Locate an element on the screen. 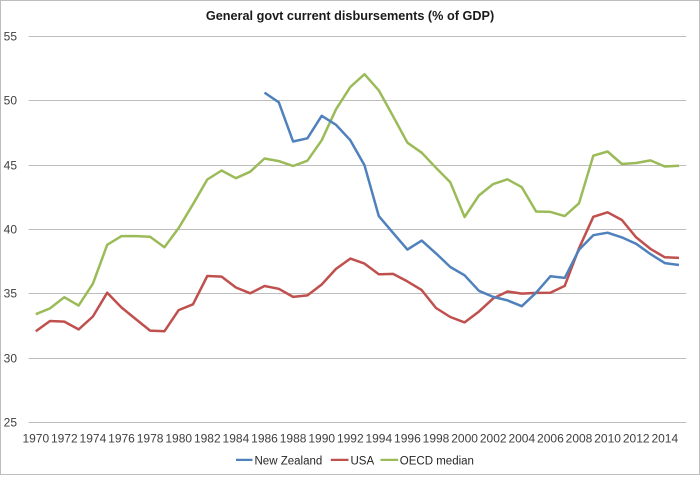 The height and width of the screenshot is (480, 700). svg-text: 1994 is located at coordinates (378, 439).